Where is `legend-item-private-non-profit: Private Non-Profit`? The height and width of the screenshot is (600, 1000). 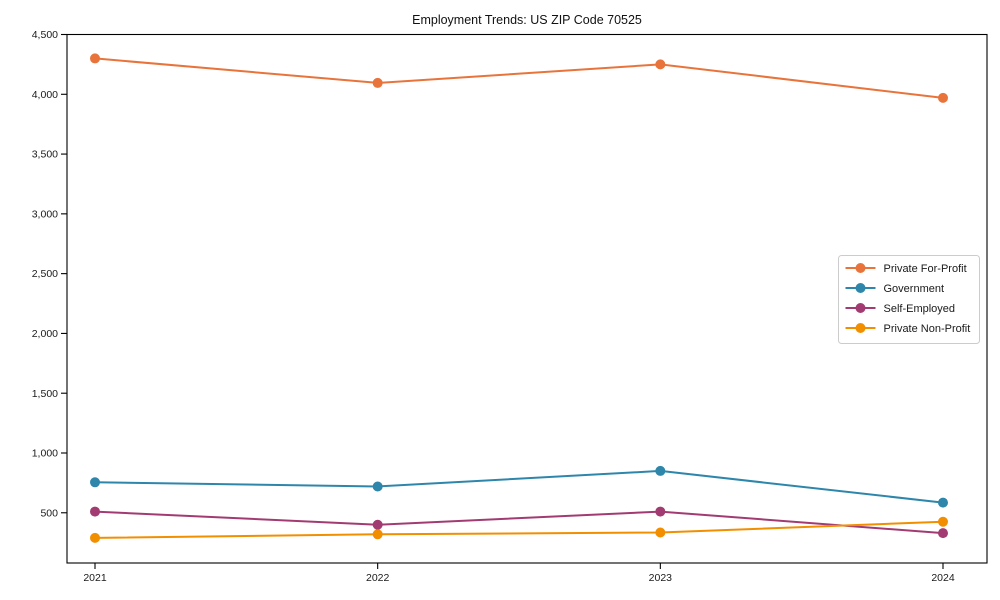 legend-item-private-non-profit: Private Non-Profit is located at coordinates (908, 329).